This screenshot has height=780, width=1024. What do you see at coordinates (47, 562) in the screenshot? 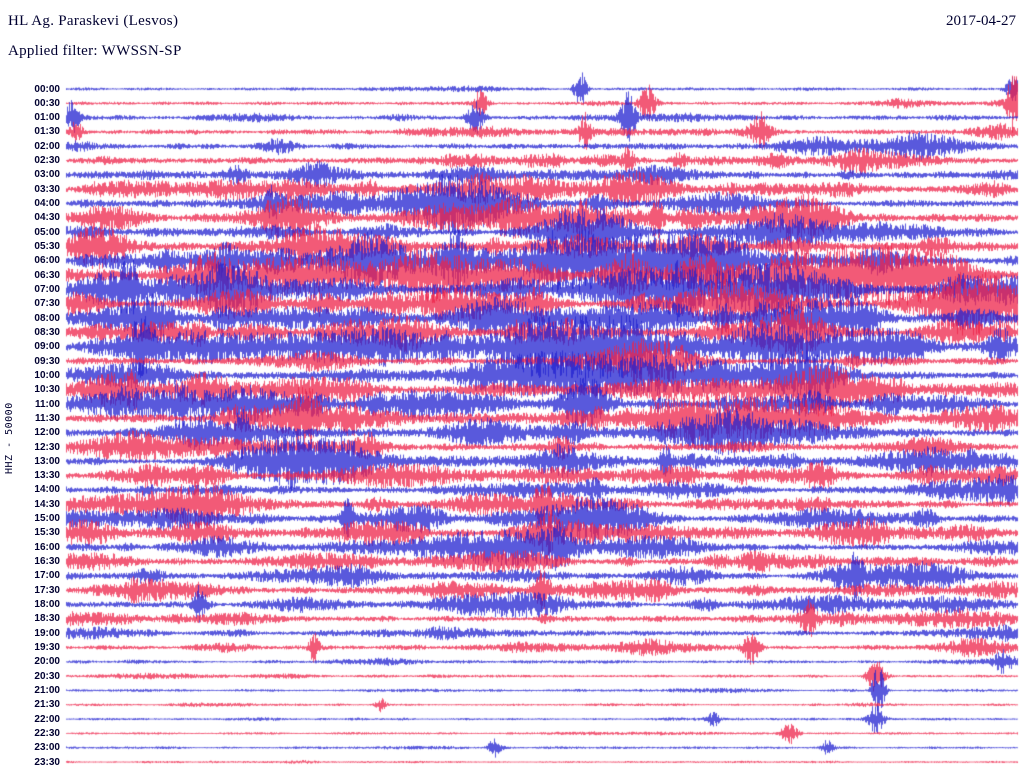
I see `time-label: 16:30` at bounding box center [47, 562].